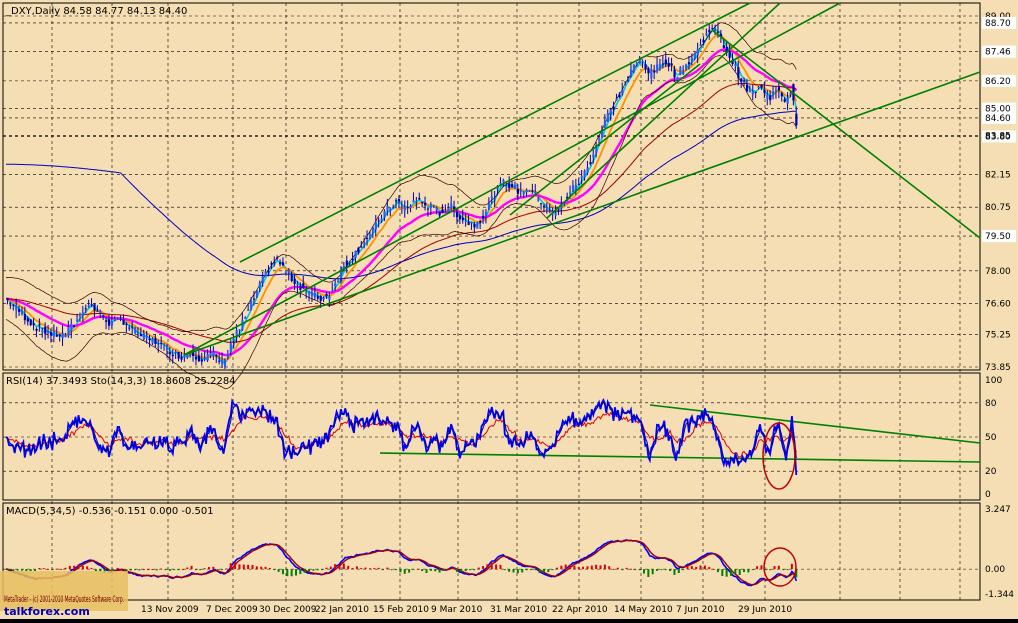 The height and width of the screenshot is (623, 1018). Describe the element at coordinates (998, 336) in the screenshot. I see `price-label: 75.25` at that location.